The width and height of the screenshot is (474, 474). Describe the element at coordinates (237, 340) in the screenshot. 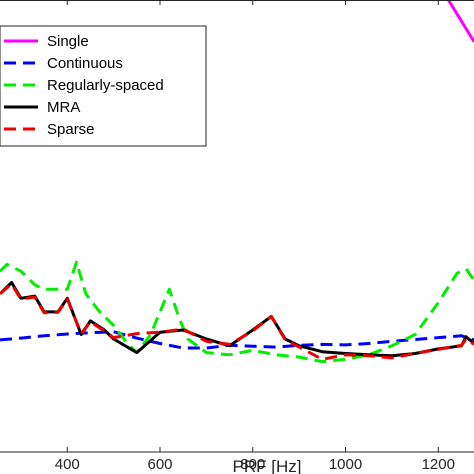

I see `series-line-continuous` at that location.